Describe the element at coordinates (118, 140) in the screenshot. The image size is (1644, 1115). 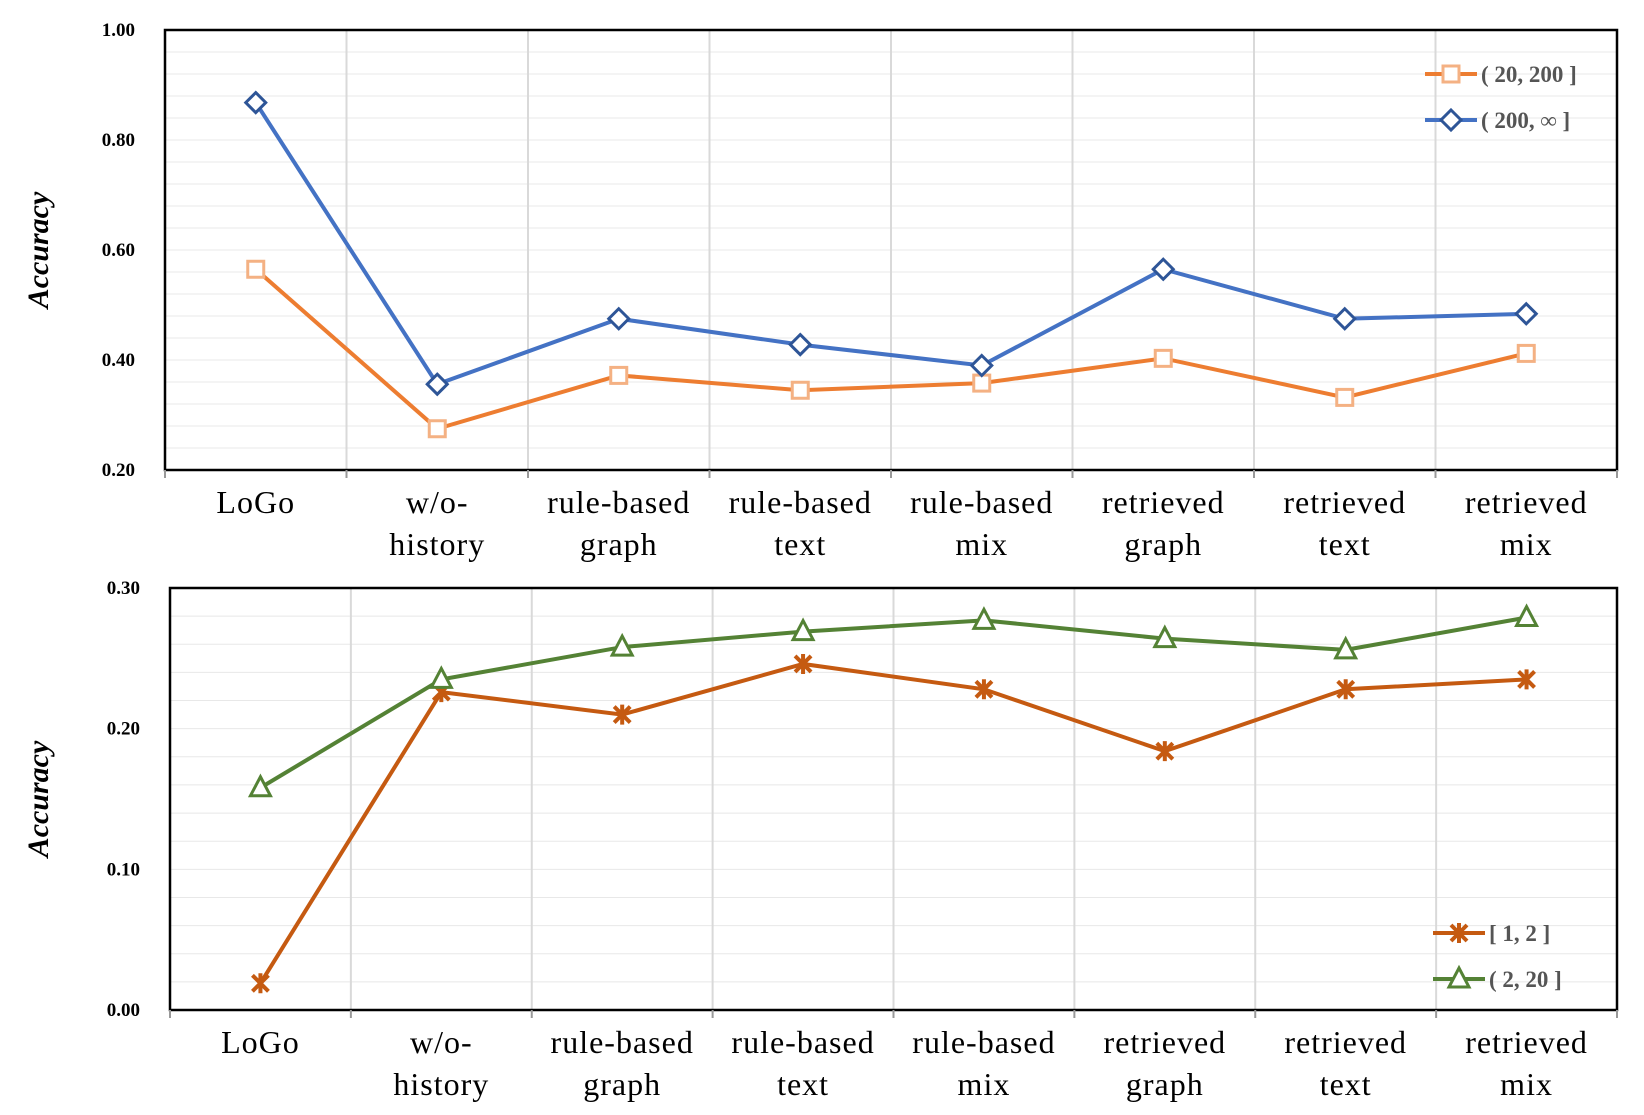
I see `y-tick-label: 0.80` at that location.